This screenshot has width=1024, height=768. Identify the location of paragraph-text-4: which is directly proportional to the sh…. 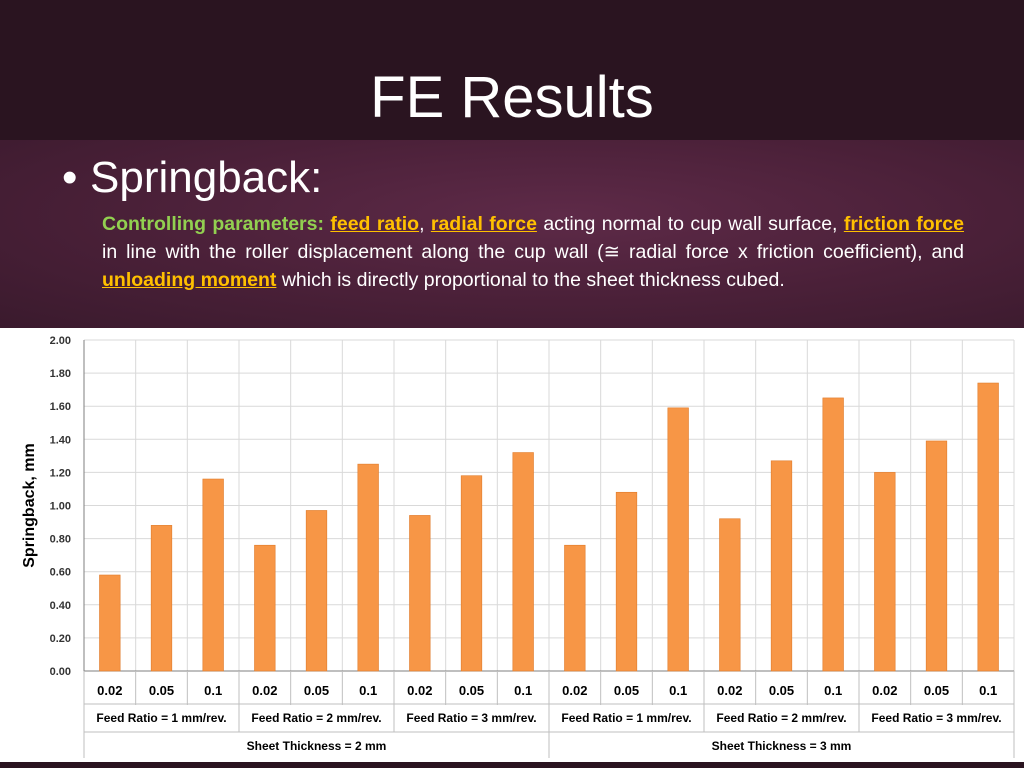
(530, 280).